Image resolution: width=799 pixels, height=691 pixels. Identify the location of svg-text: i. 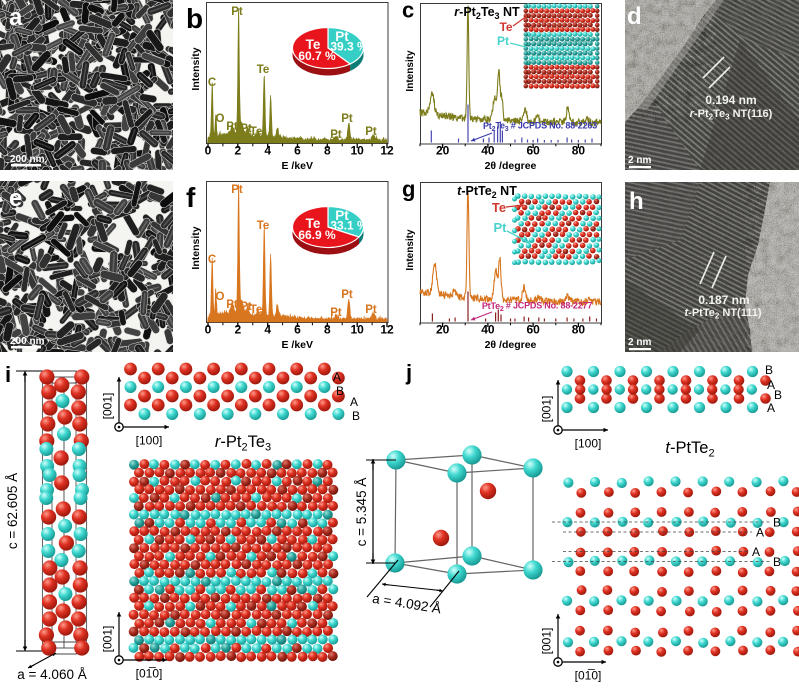
(8, 374).